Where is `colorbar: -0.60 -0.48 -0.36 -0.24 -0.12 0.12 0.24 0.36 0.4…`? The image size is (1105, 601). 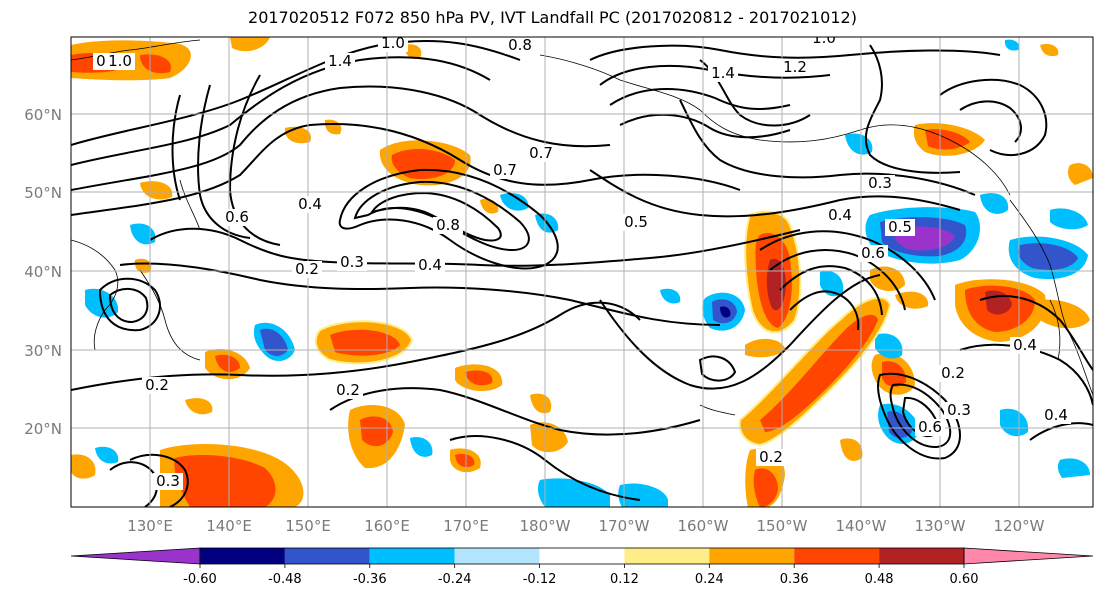
colorbar: -0.60 -0.48 -0.36 -0.24 -0.12 0.12 0.24 0.36 0.4… is located at coordinates (582, 567).